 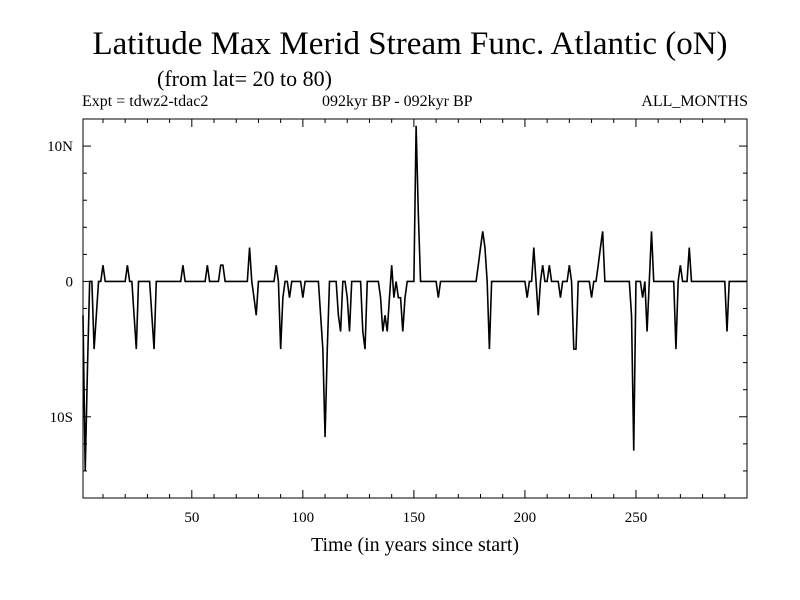 I want to click on y-tick-label: 10N, so click(x=60, y=147).